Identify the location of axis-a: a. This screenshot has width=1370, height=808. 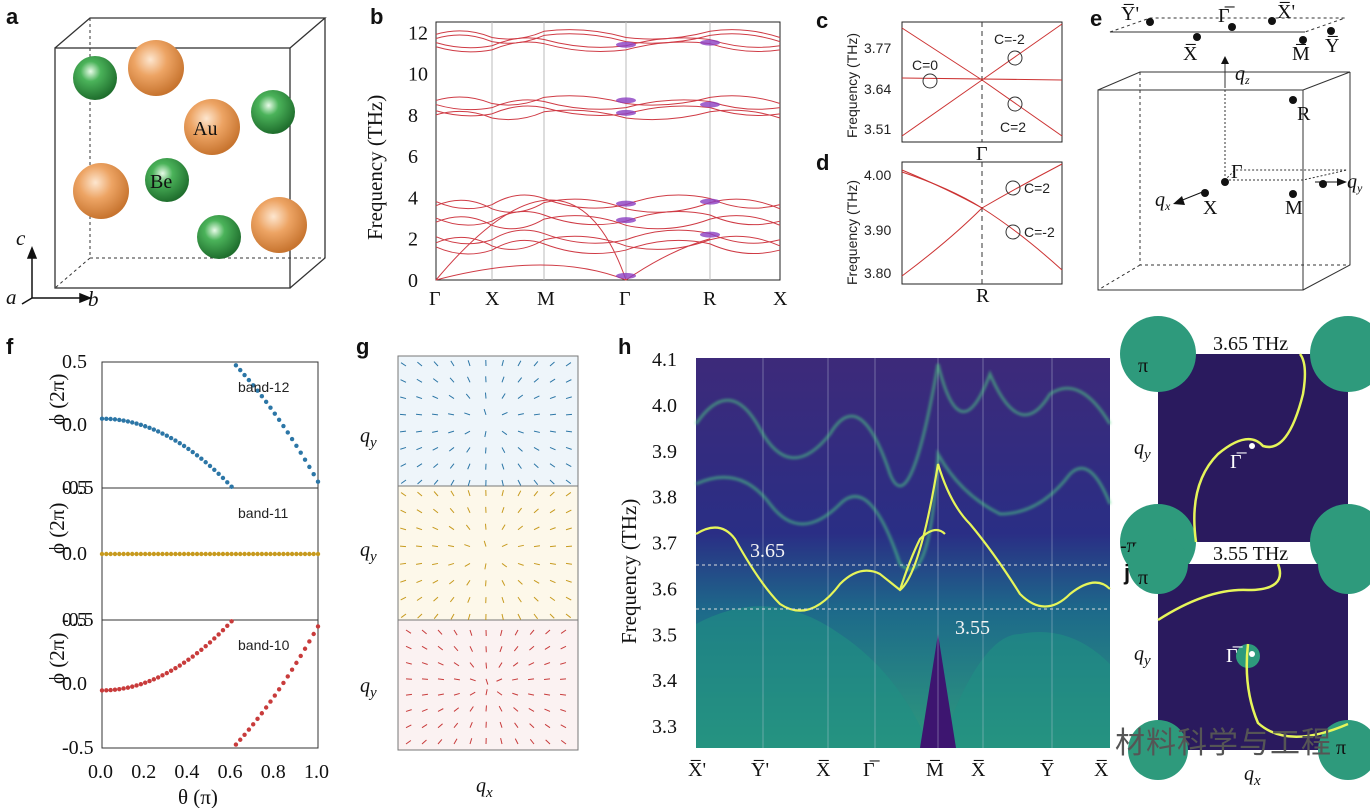
(11, 297).